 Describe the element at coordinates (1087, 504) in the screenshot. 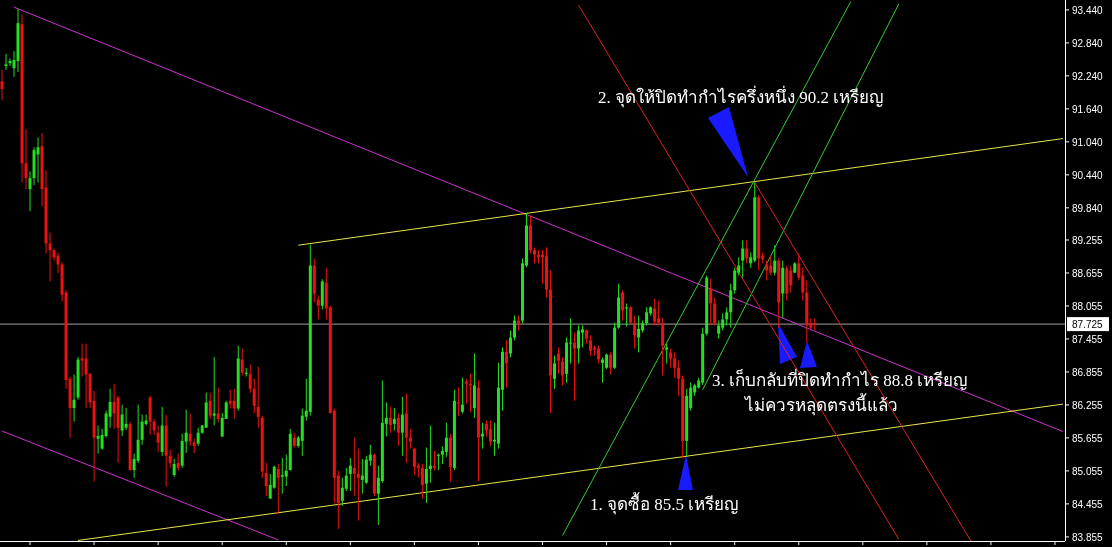

I see `y-tick-label: 84.455` at that location.